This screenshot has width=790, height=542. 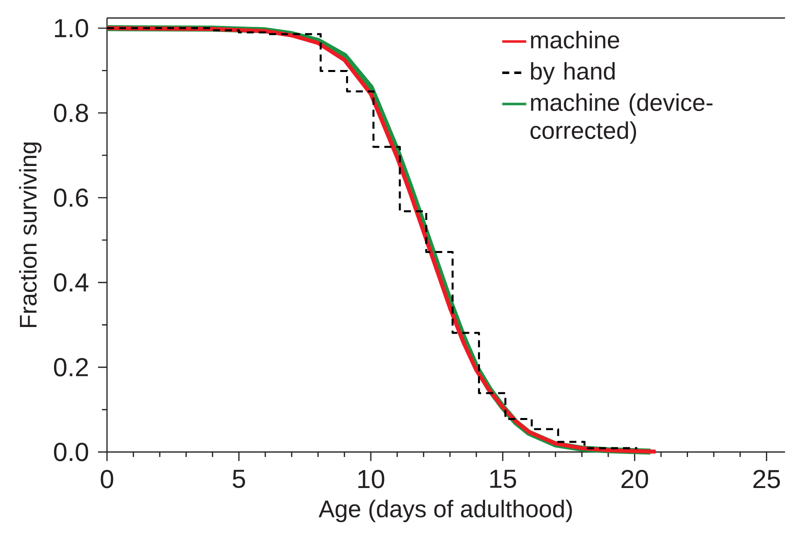 I want to click on x-tick-label: 0, so click(x=107, y=479).